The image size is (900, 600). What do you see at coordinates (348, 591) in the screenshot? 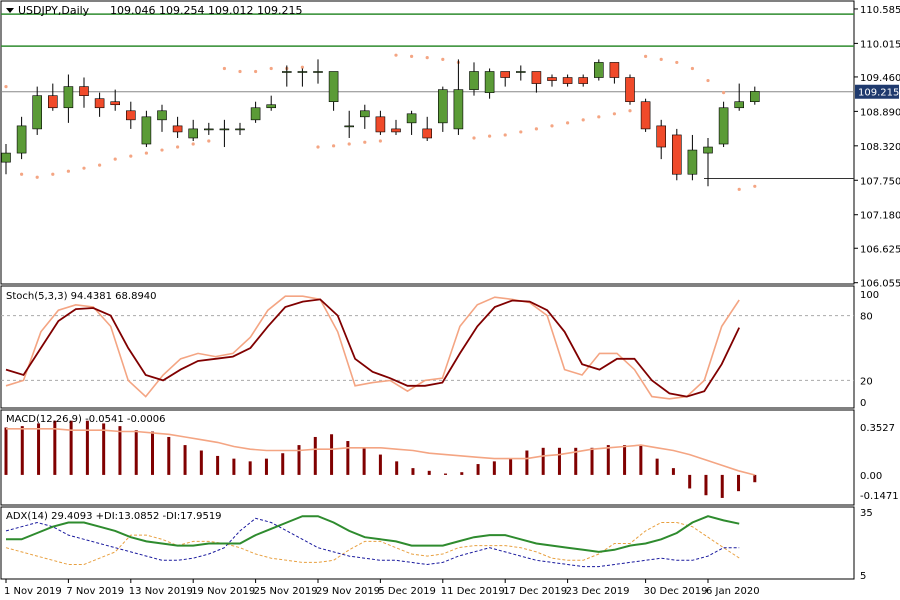
I see `x-tick-label: 29 Nov 2019` at bounding box center [348, 591].